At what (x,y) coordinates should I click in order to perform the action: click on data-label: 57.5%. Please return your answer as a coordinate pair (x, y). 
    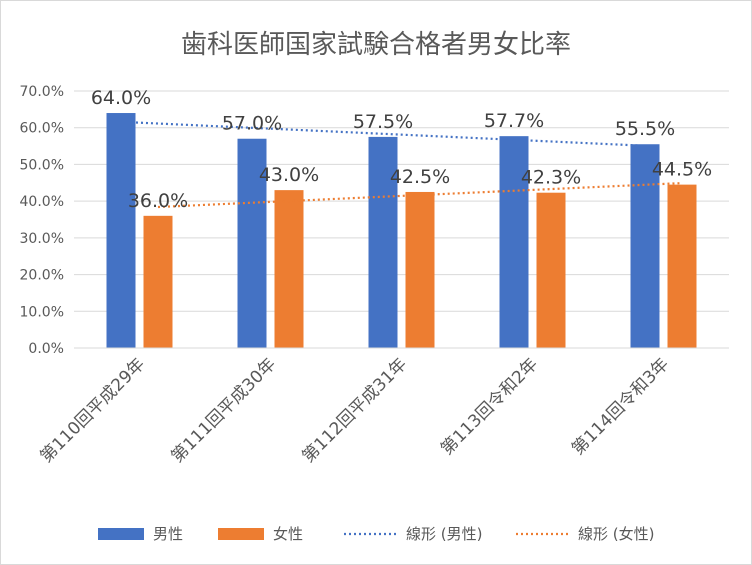
    Looking at the image, I should click on (383, 122).